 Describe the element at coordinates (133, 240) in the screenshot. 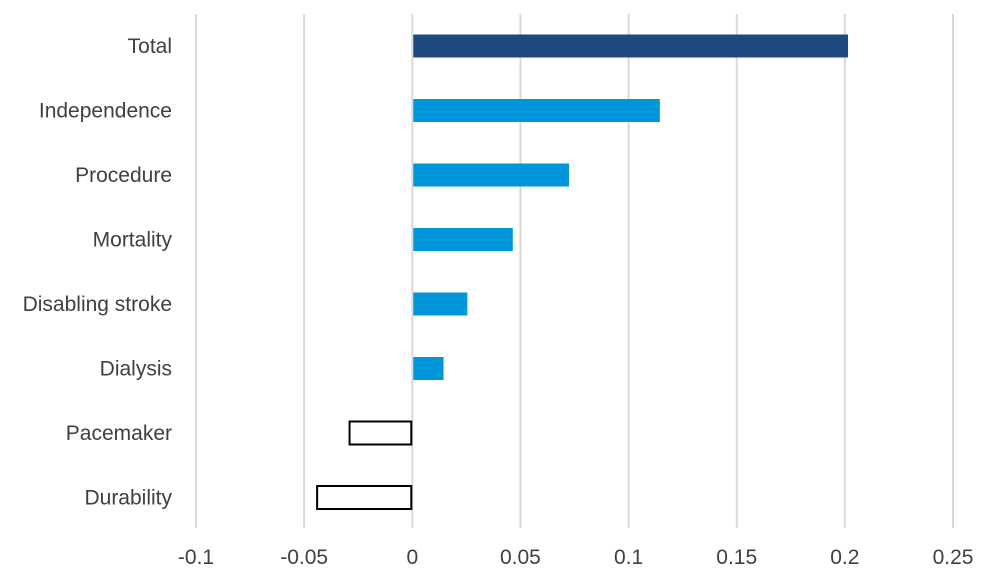

I see `category-label: Mortality` at that location.